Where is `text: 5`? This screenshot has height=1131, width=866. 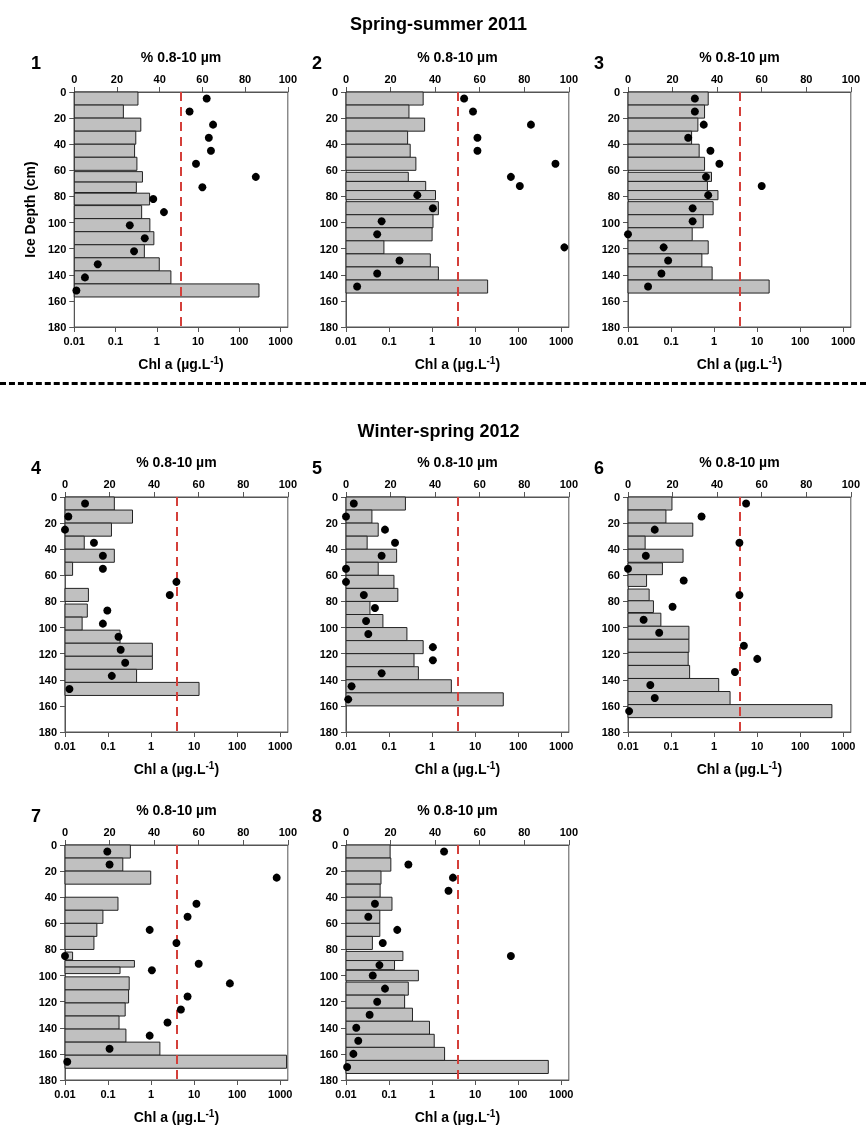
text: 5 is located at coordinates (317, 468).